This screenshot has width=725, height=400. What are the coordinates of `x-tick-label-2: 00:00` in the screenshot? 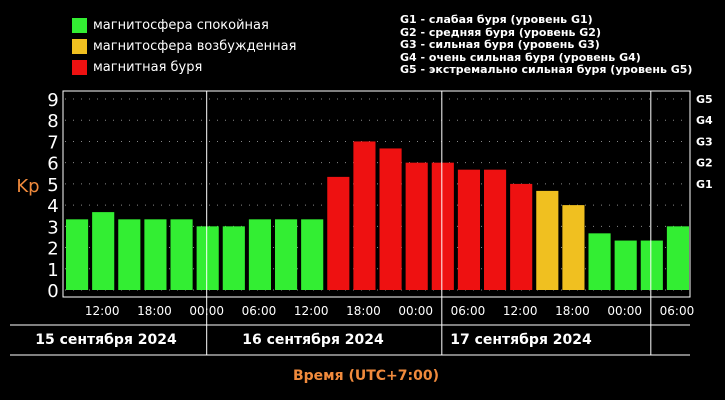 It's located at (206, 311).